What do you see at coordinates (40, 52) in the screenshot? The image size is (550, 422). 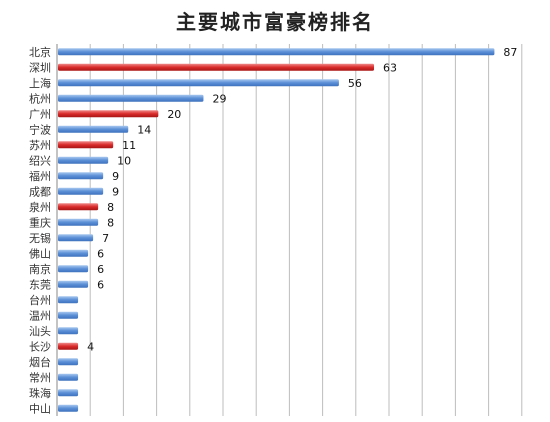 I see `category-label: 北京` at bounding box center [40, 52].